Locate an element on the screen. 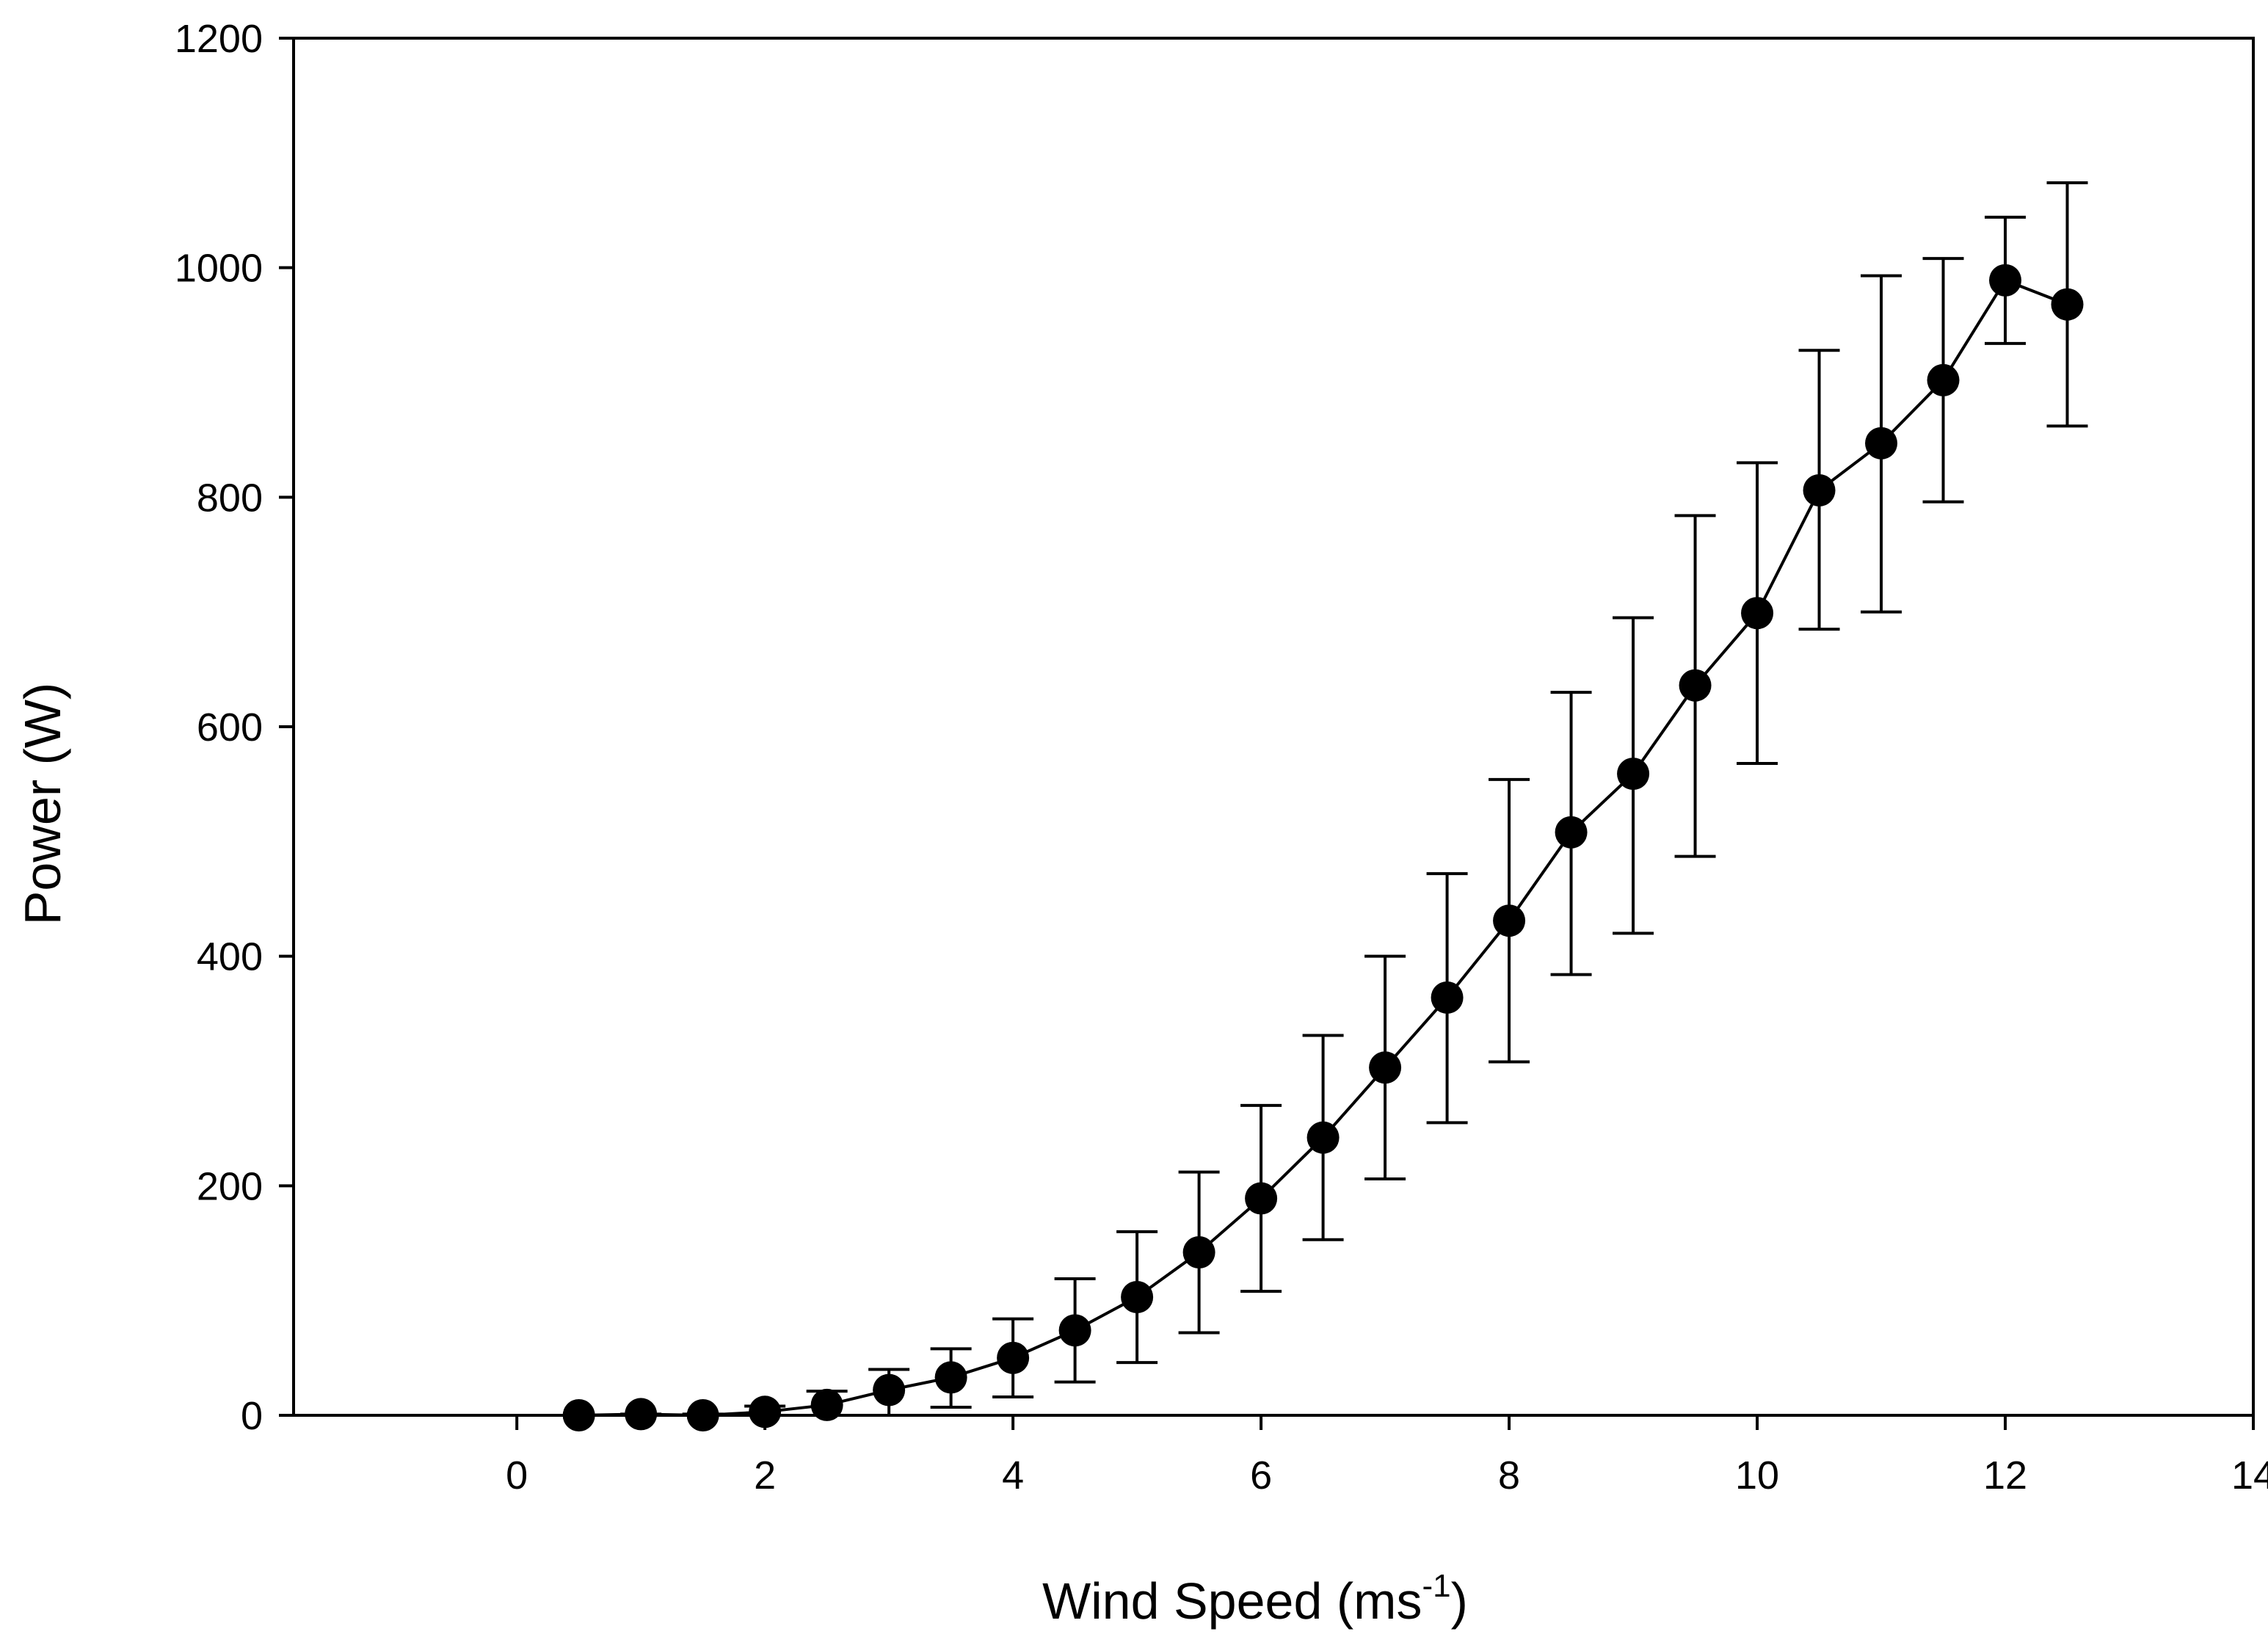 The height and width of the screenshot is (1648, 2268). x-tick-label: 14 is located at coordinates (2249, 1475).